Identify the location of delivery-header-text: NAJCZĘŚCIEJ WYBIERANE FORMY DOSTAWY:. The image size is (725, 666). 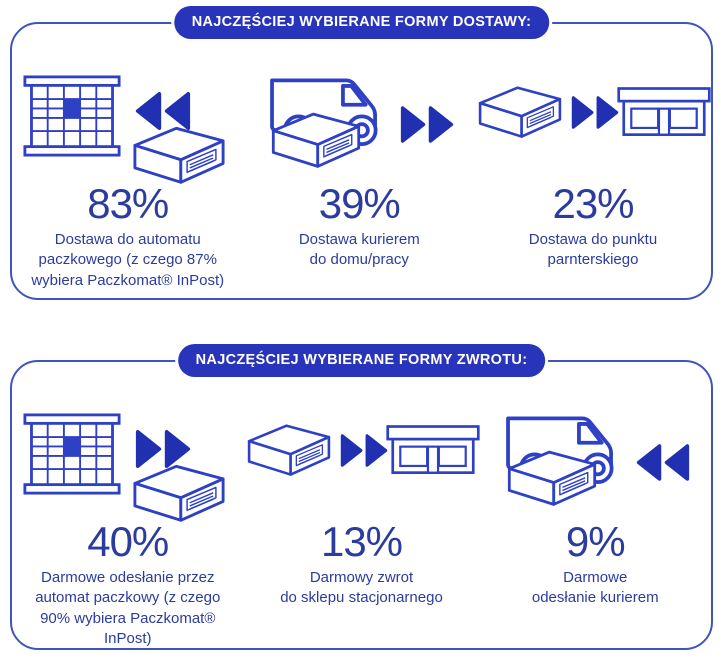
(361, 22).